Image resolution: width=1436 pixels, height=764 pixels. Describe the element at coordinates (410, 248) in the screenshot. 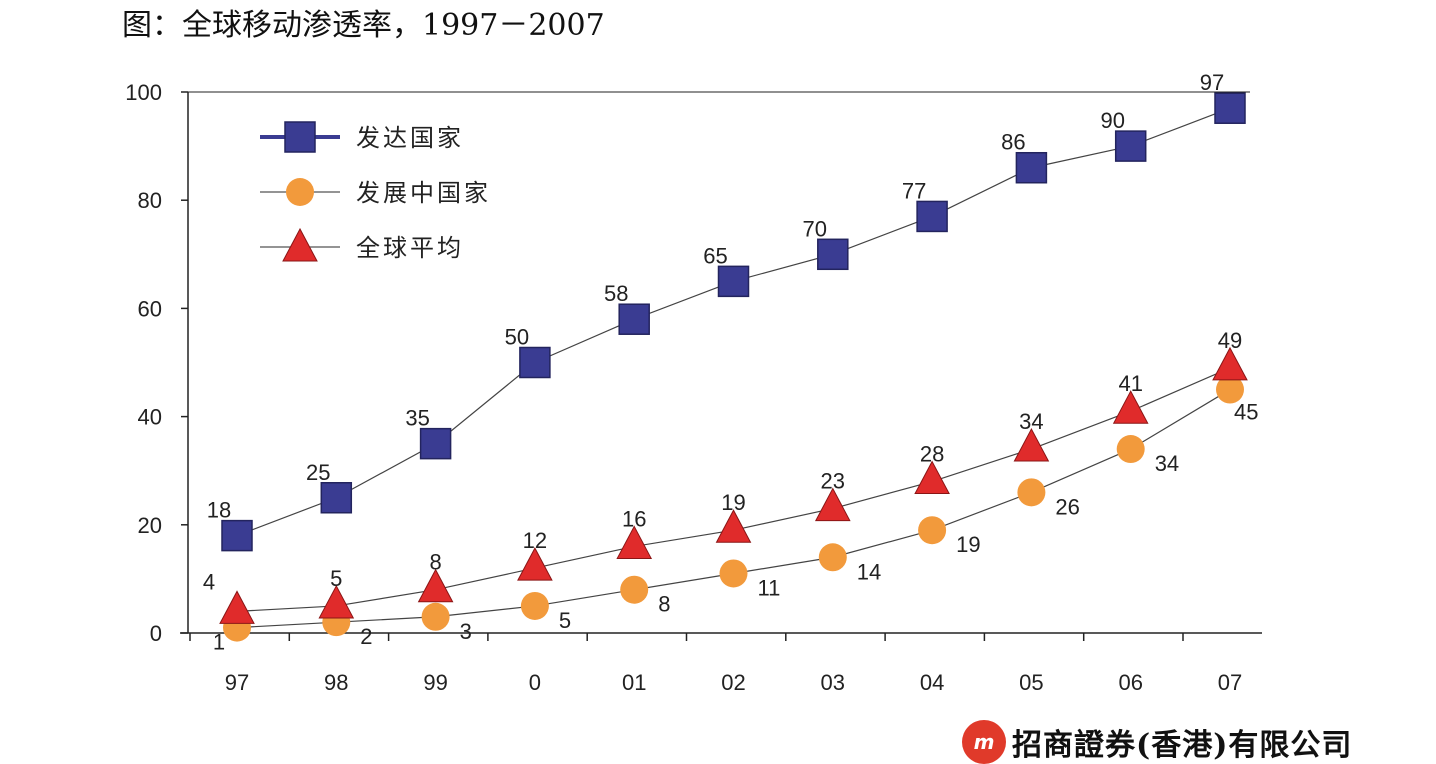

I see `legend-label: 全球平均` at that location.